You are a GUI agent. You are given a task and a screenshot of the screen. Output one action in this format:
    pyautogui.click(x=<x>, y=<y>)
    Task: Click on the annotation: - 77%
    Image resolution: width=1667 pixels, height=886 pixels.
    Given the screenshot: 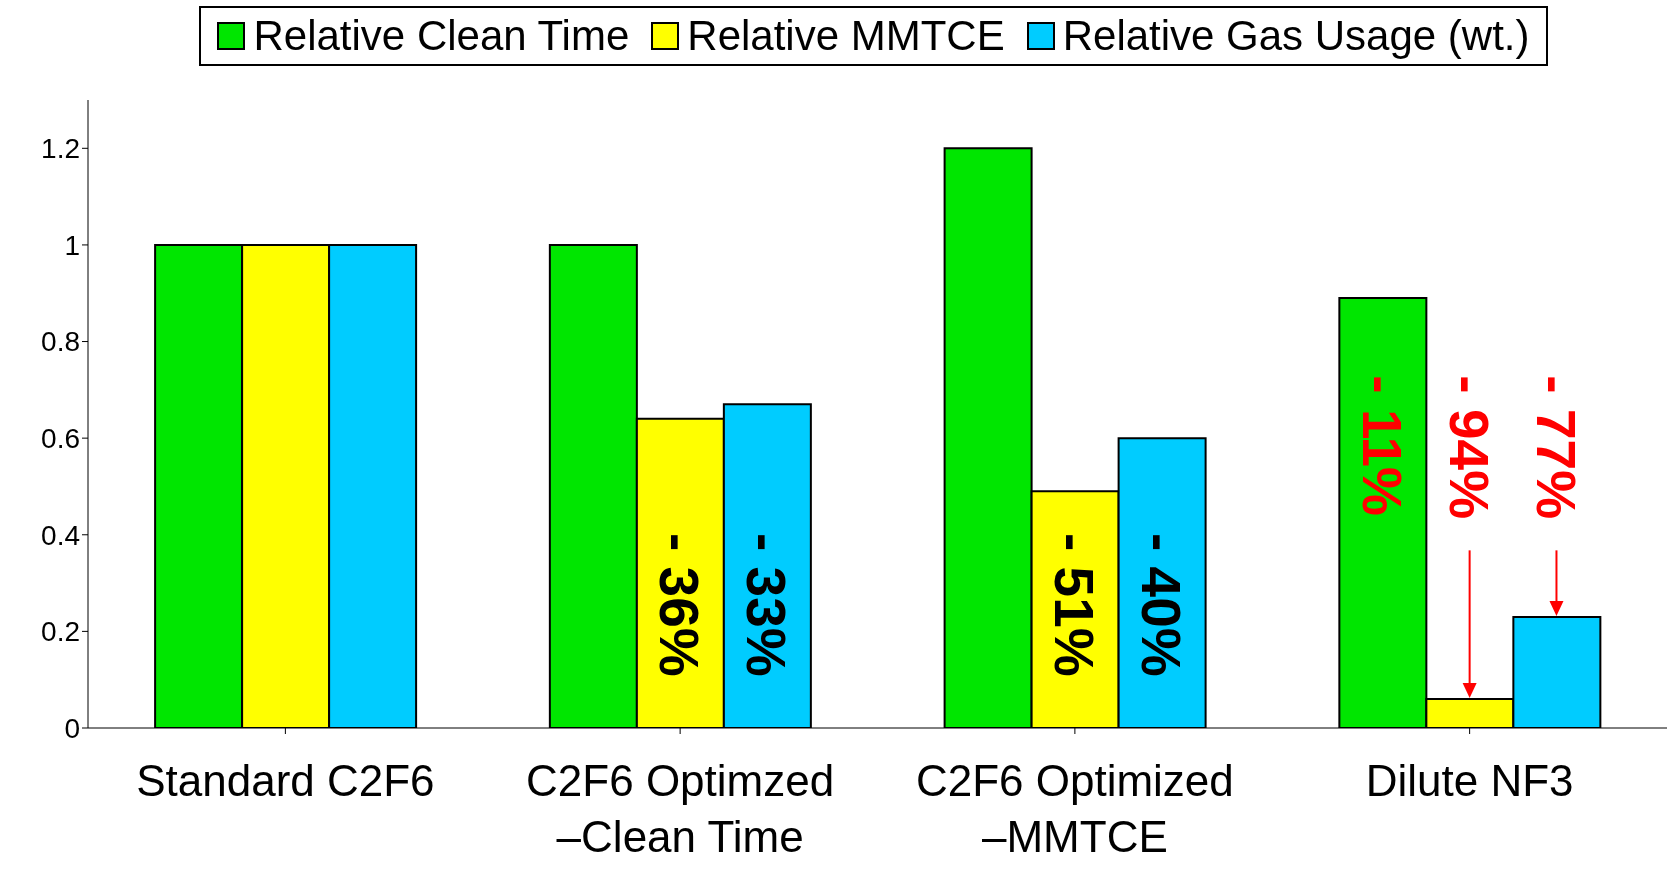 What is the action you would take?
    pyautogui.click(x=1555, y=447)
    